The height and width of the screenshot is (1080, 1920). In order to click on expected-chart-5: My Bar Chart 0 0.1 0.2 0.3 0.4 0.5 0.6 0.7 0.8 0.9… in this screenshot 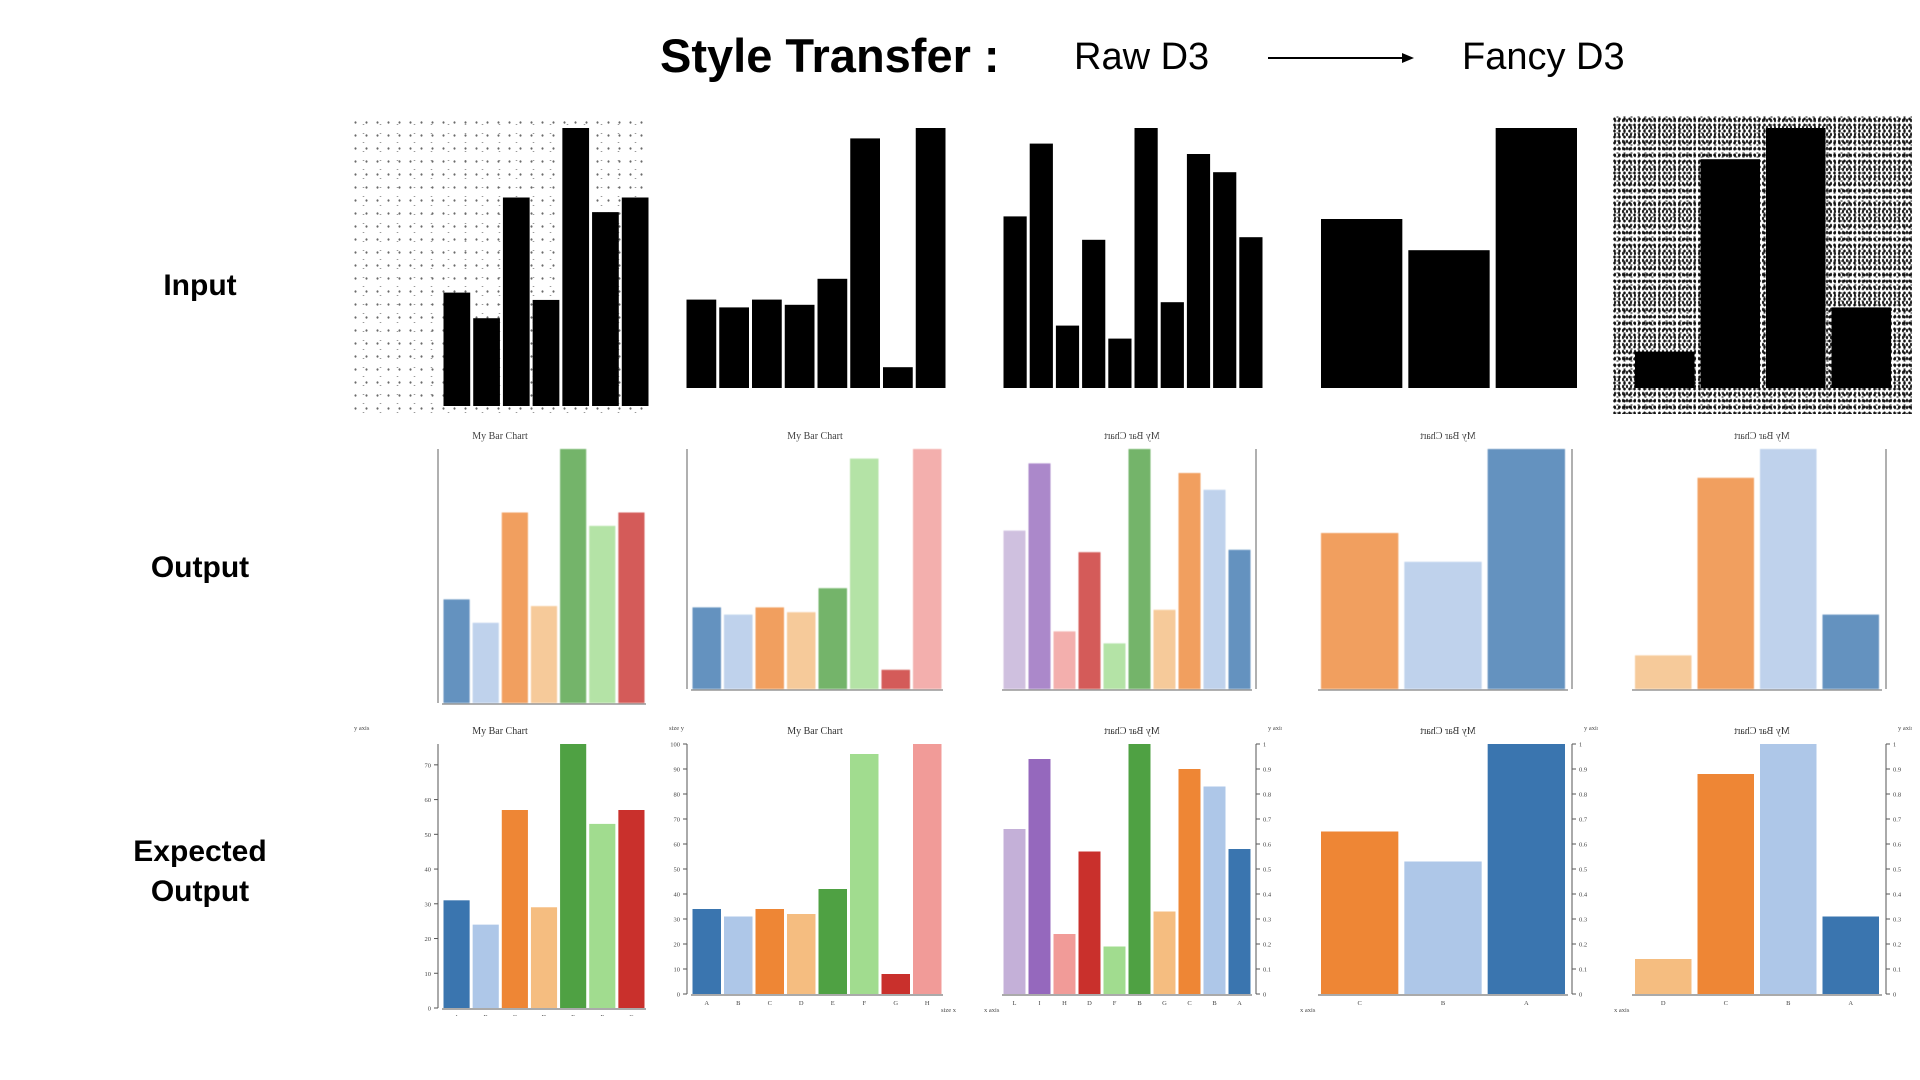, I will do `click(1762, 868)`.